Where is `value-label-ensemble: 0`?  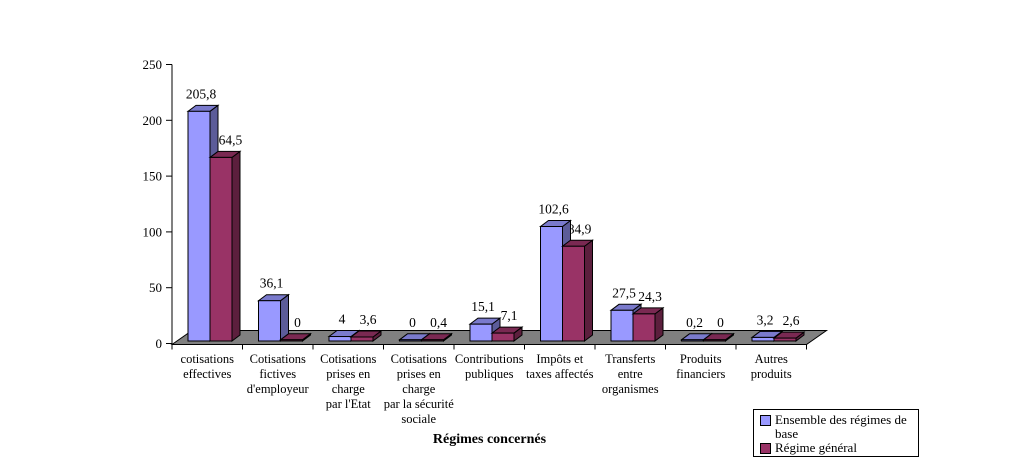
value-label-ensemble: 0 is located at coordinates (412, 322).